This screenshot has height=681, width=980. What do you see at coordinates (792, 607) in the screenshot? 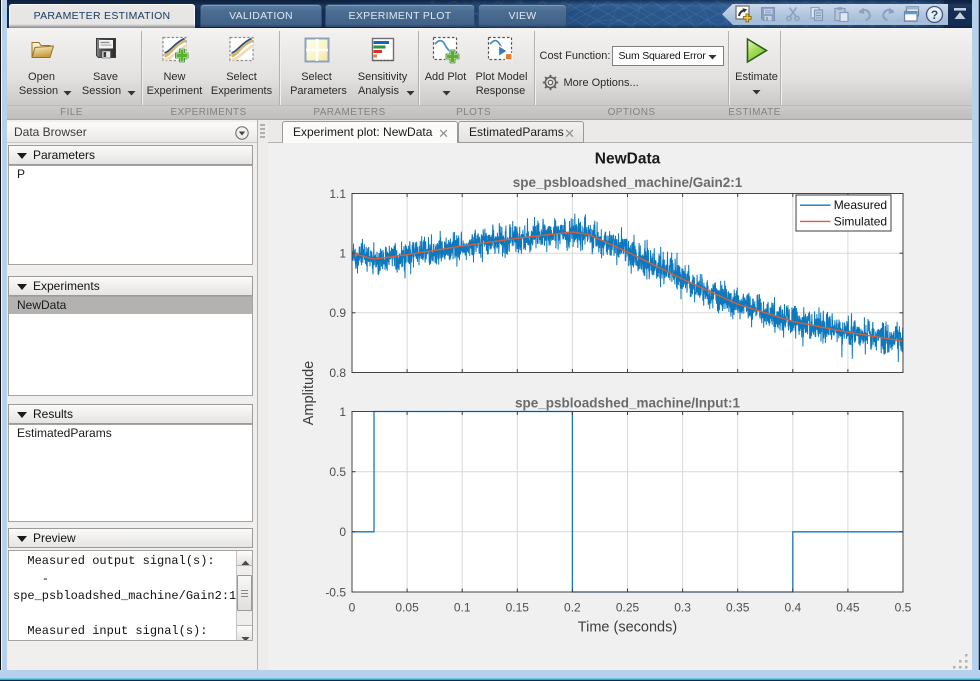
I see `svg-text: 0.4` at bounding box center [792, 607].